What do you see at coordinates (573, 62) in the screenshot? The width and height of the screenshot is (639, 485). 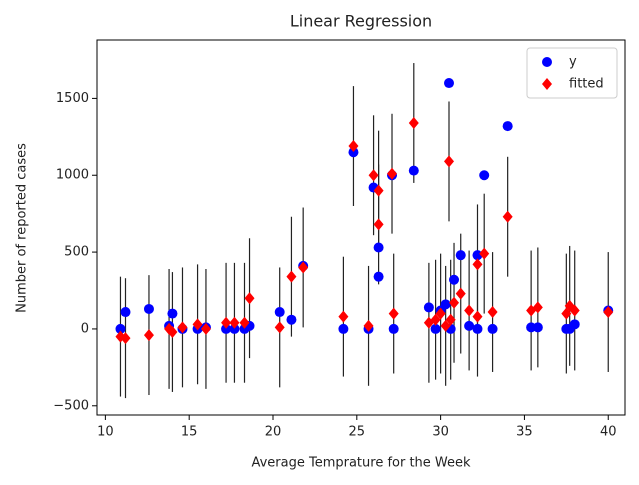 I see `legend-label: y` at bounding box center [573, 62].